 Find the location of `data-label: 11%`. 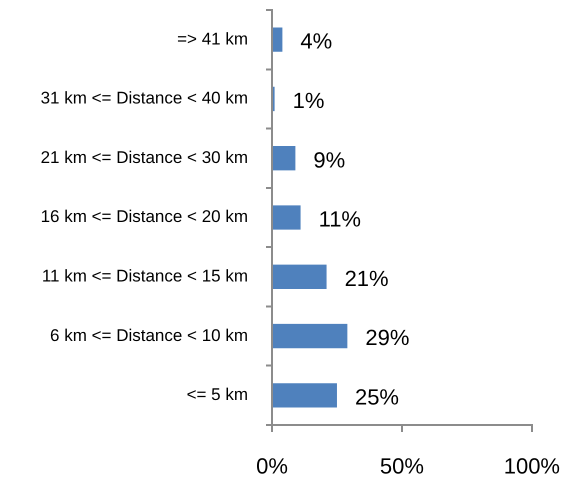

data-label: 11% is located at coordinates (339, 219).